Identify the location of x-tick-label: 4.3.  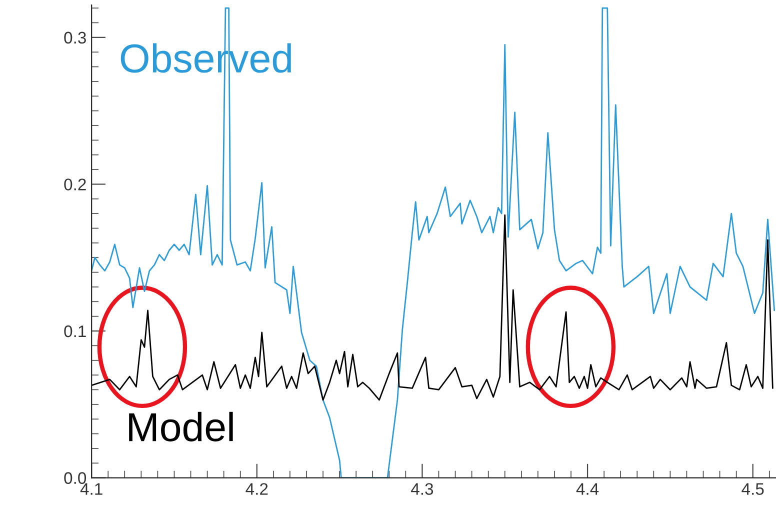
(422, 489).